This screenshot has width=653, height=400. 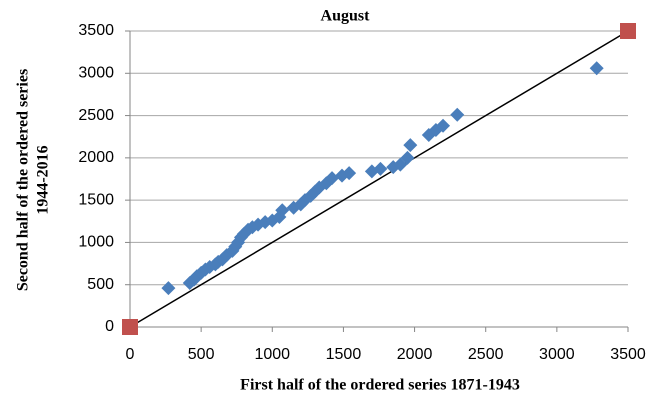 What do you see at coordinates (344, 354) in the screenshot?
I see `x-tick-label: 1500` at bounding box center [344, 354].